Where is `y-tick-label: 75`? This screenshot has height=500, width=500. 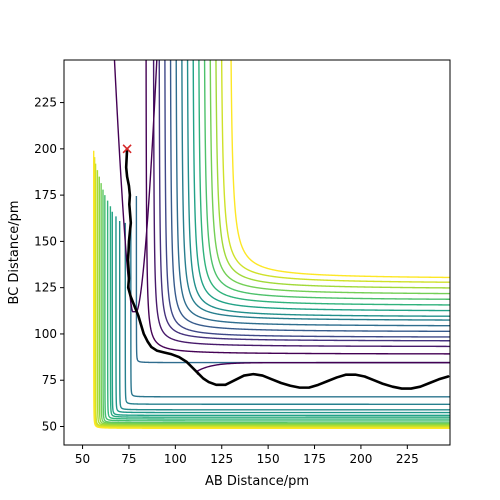
y-tick-label: 75 is located at coordinates (49, 380).